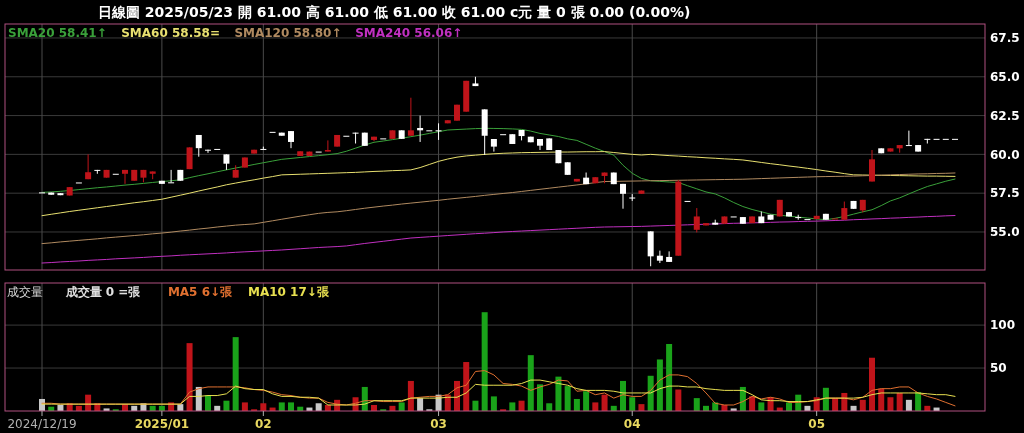 The width and height of the screenshot is (1024, 433). Describe the element at coordinates (57, 33) in the screenshot. I see `text: SMA20 58.41↑` at that location.